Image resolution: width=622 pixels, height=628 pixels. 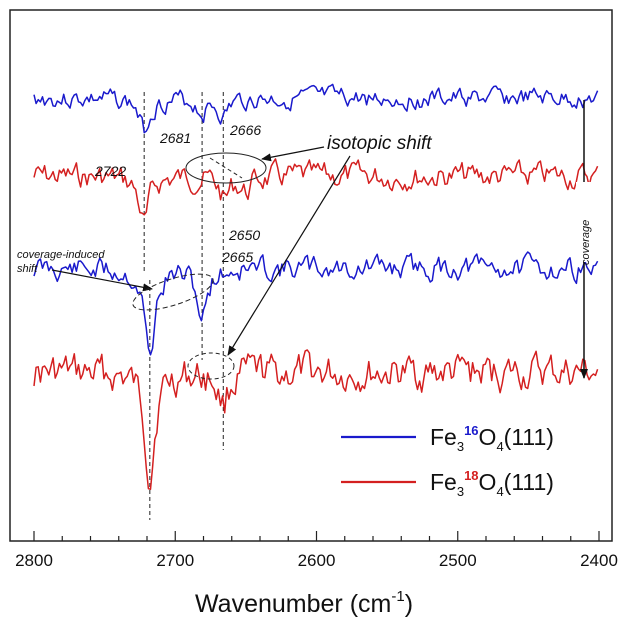 I want to click on x-tick-label: 2600, so click(x=317, y=560).